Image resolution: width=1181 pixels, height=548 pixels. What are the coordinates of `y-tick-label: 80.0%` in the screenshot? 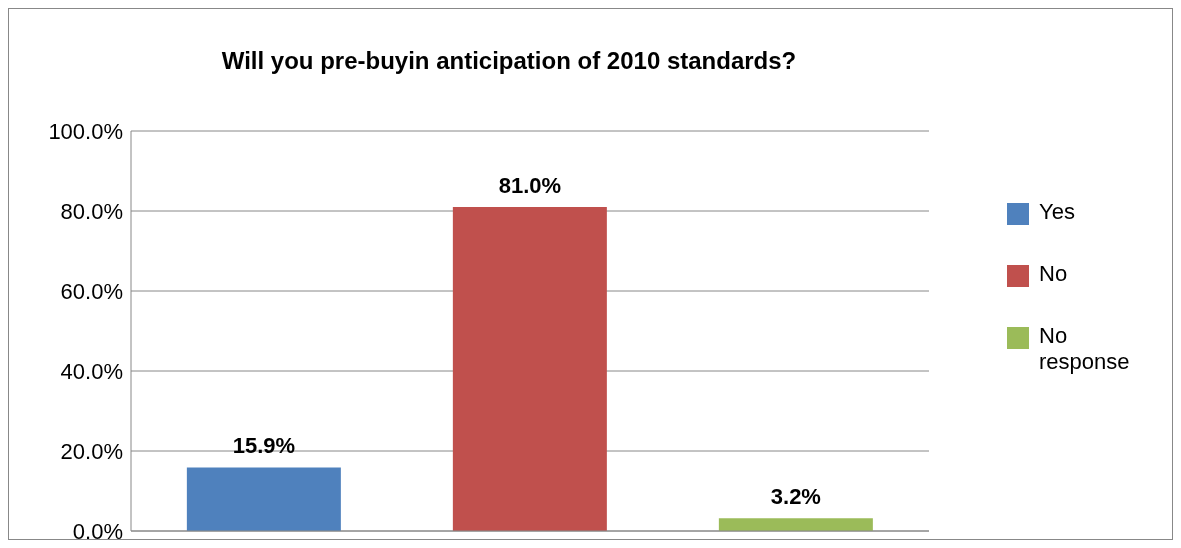 It's located at (91, 211).